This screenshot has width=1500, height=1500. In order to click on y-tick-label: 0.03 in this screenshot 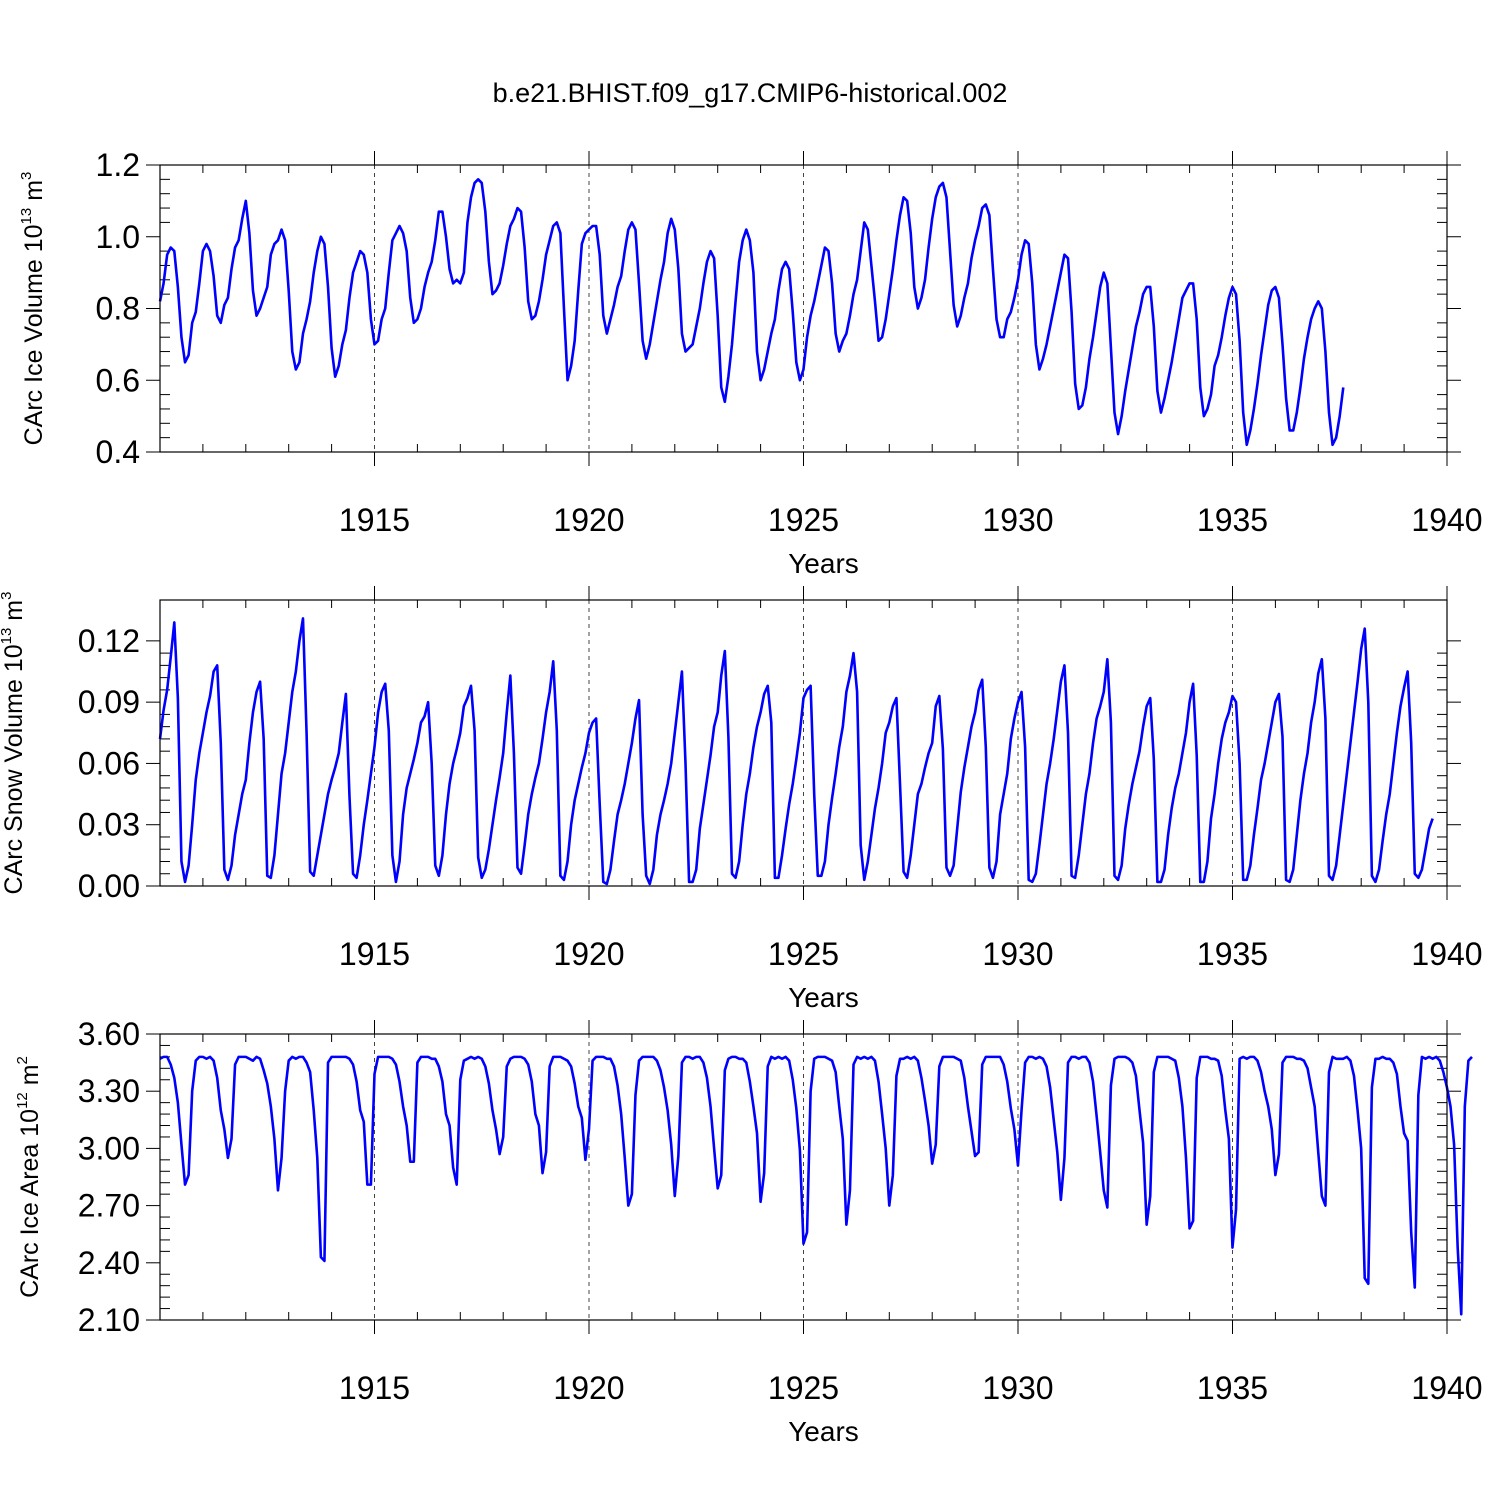, I will do `click(109, 825)`.